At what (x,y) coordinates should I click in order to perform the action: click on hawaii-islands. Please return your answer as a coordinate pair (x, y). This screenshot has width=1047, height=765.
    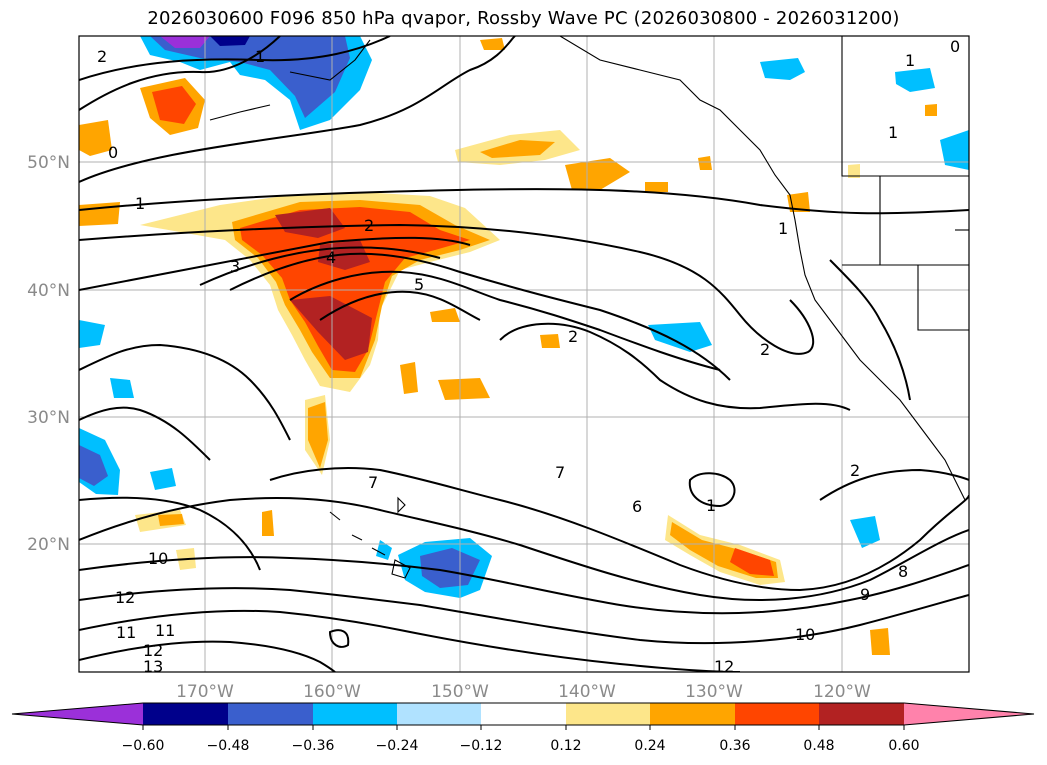
    Looking at the image, I should click on (370, 545).